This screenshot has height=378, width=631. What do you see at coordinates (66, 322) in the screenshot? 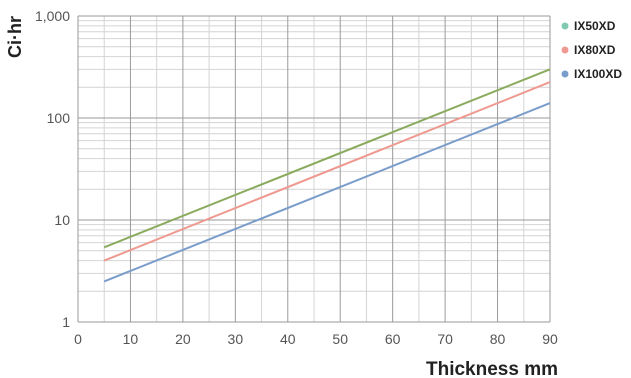
I see `y-tick-label: 1` at bounding box center [66, 322].